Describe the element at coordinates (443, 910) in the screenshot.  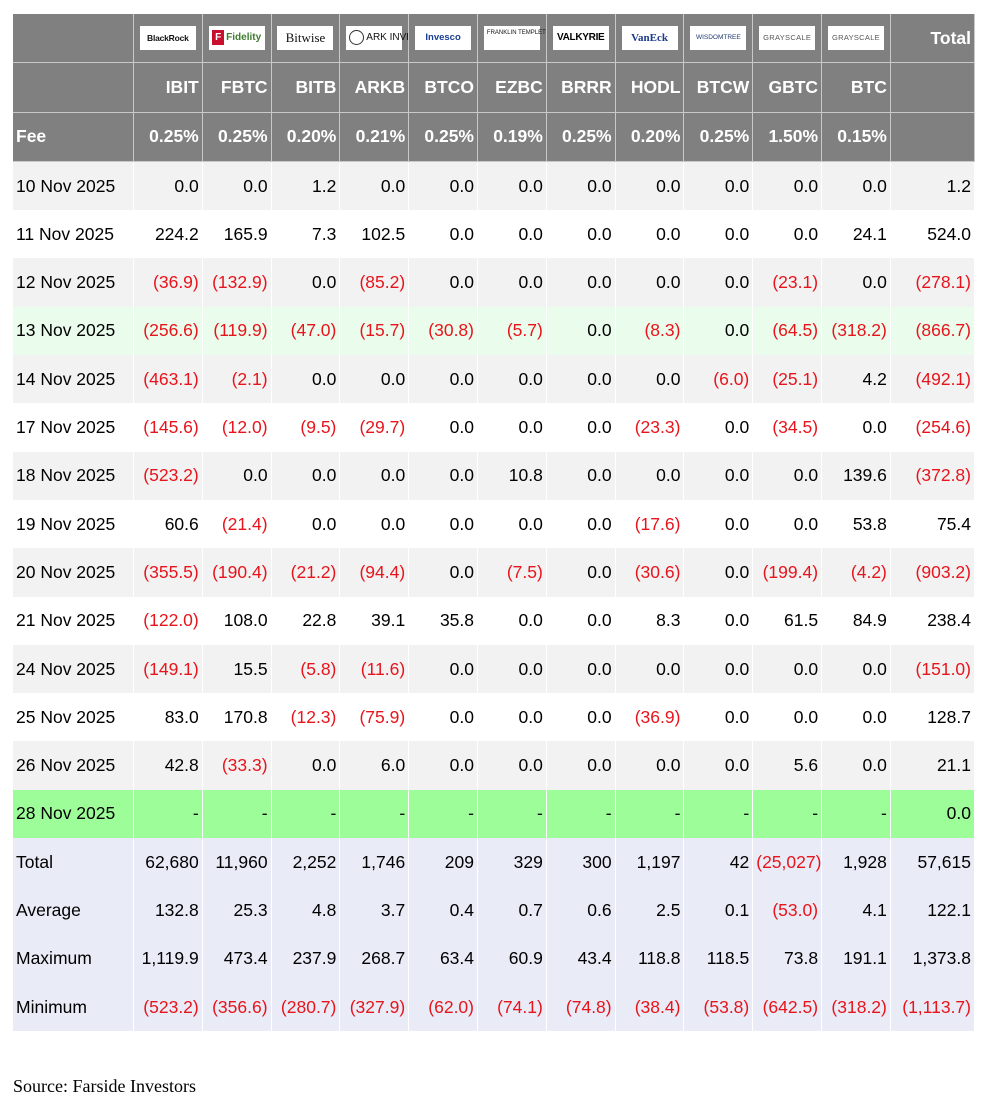
I see `summary-cell: 0.4` at that location.